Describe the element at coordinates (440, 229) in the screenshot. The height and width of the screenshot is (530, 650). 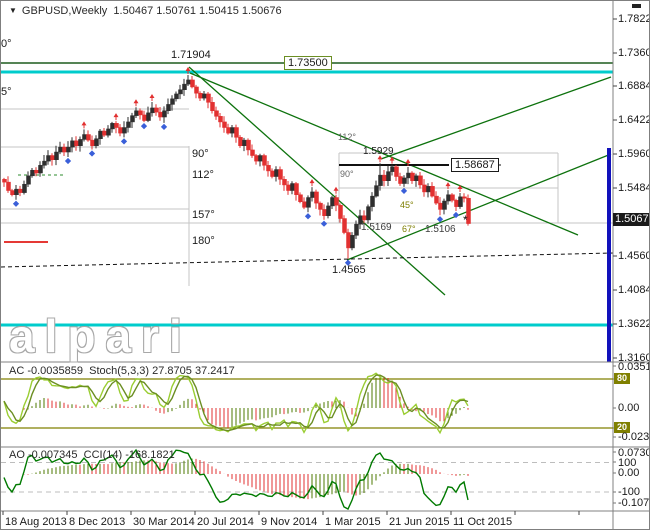
I see `minor-level-2-label: 1.5106` at that location.